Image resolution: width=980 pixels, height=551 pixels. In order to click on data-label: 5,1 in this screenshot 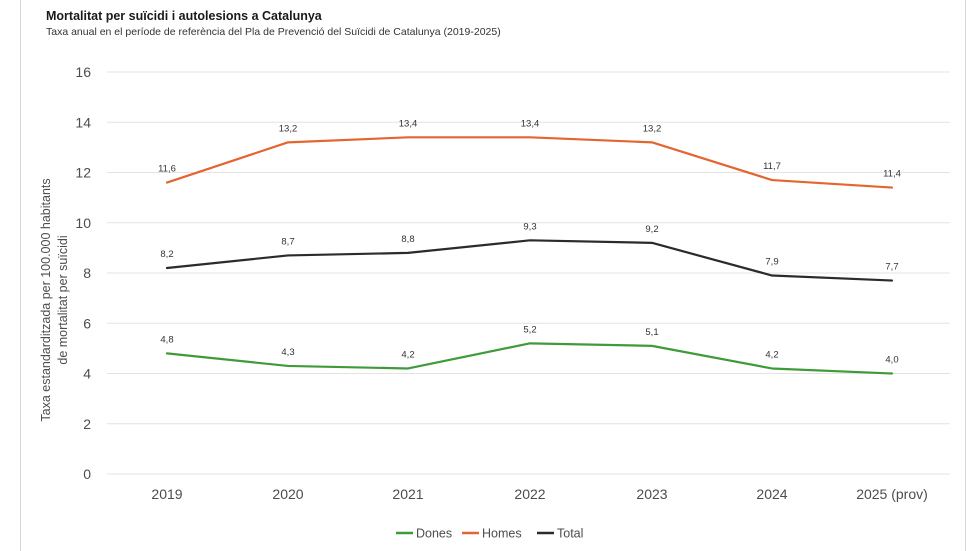, I will do `click(651, 332)`.